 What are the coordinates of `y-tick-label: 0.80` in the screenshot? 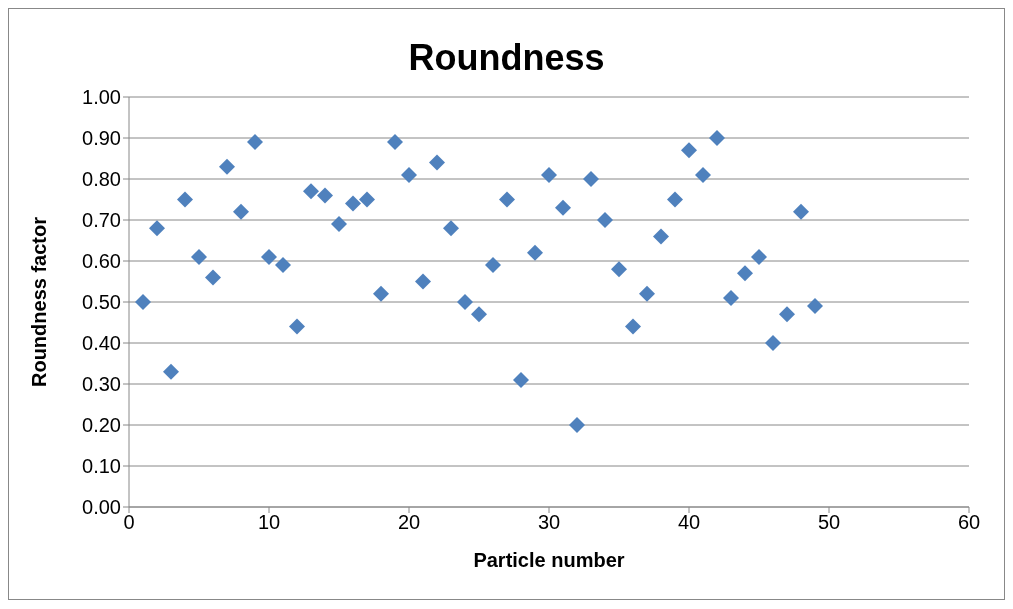 It's located at (101, 179).